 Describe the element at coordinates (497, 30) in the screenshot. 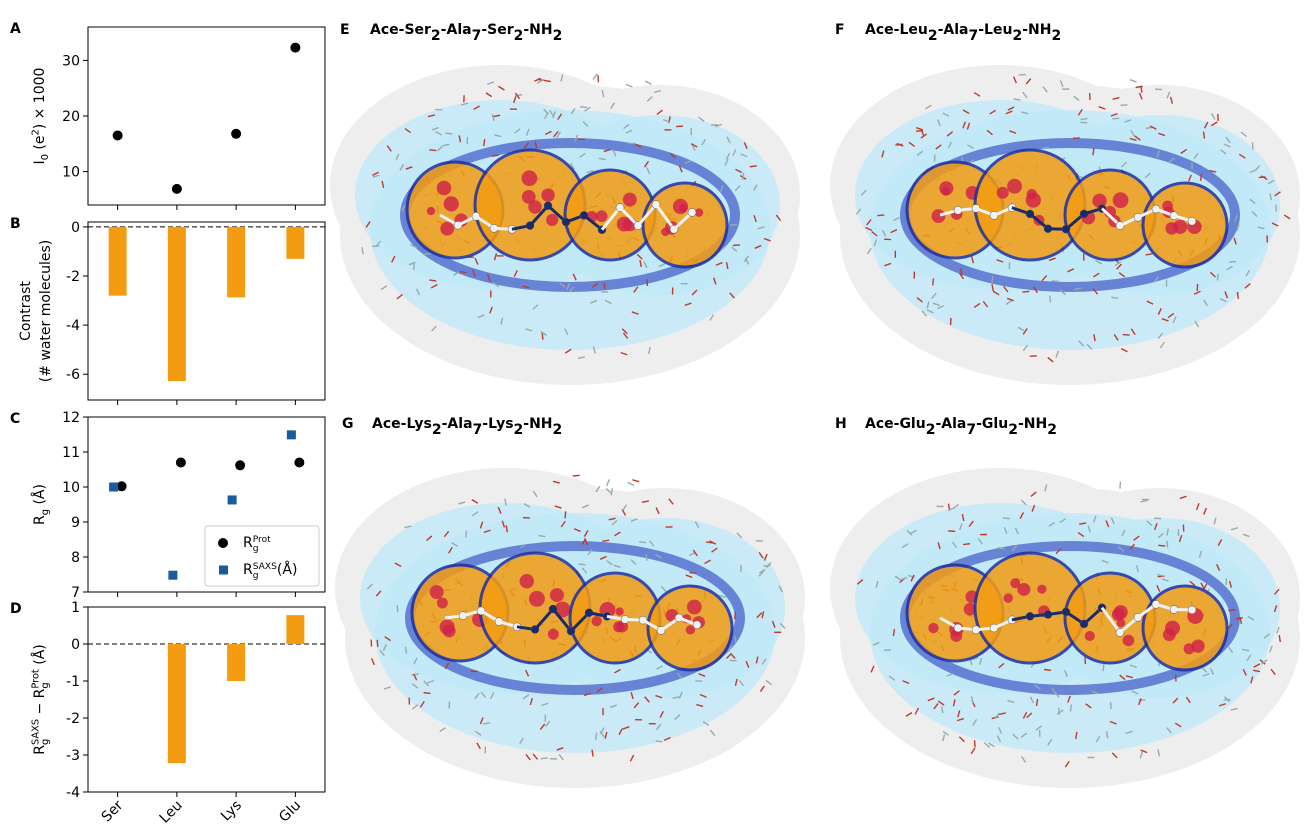

I see `text-segment: -Ser` at that location.